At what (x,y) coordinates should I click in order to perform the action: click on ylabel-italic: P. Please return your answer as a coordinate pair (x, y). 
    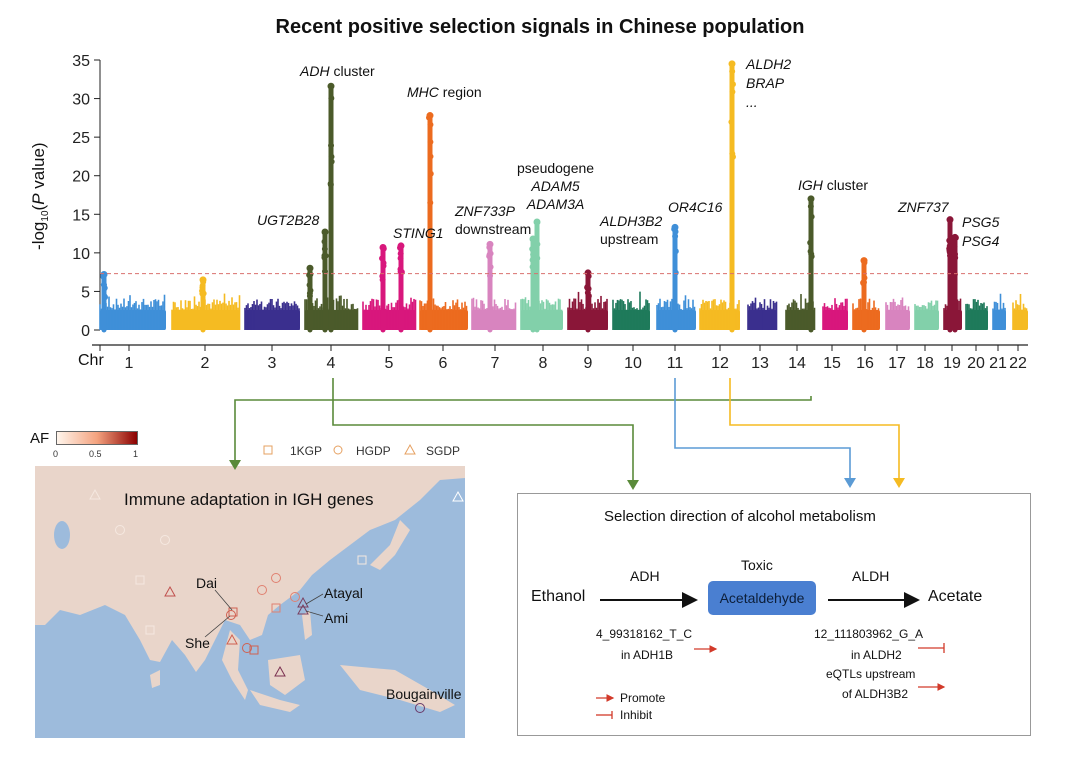
    Looking at the image, I should click on (38, 199).